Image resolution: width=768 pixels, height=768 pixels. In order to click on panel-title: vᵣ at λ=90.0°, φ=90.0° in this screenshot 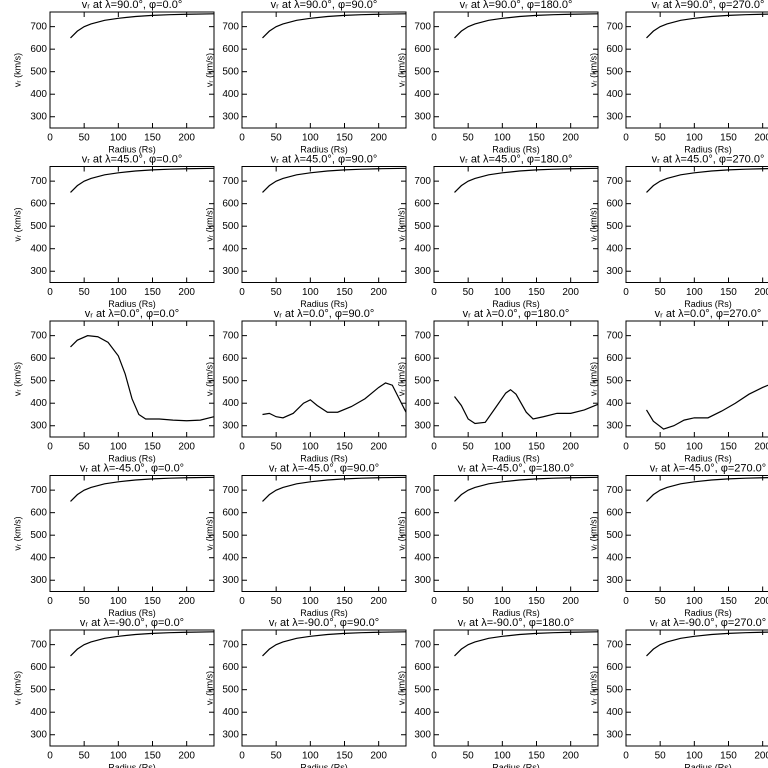, I will do `click(324, 5)`.